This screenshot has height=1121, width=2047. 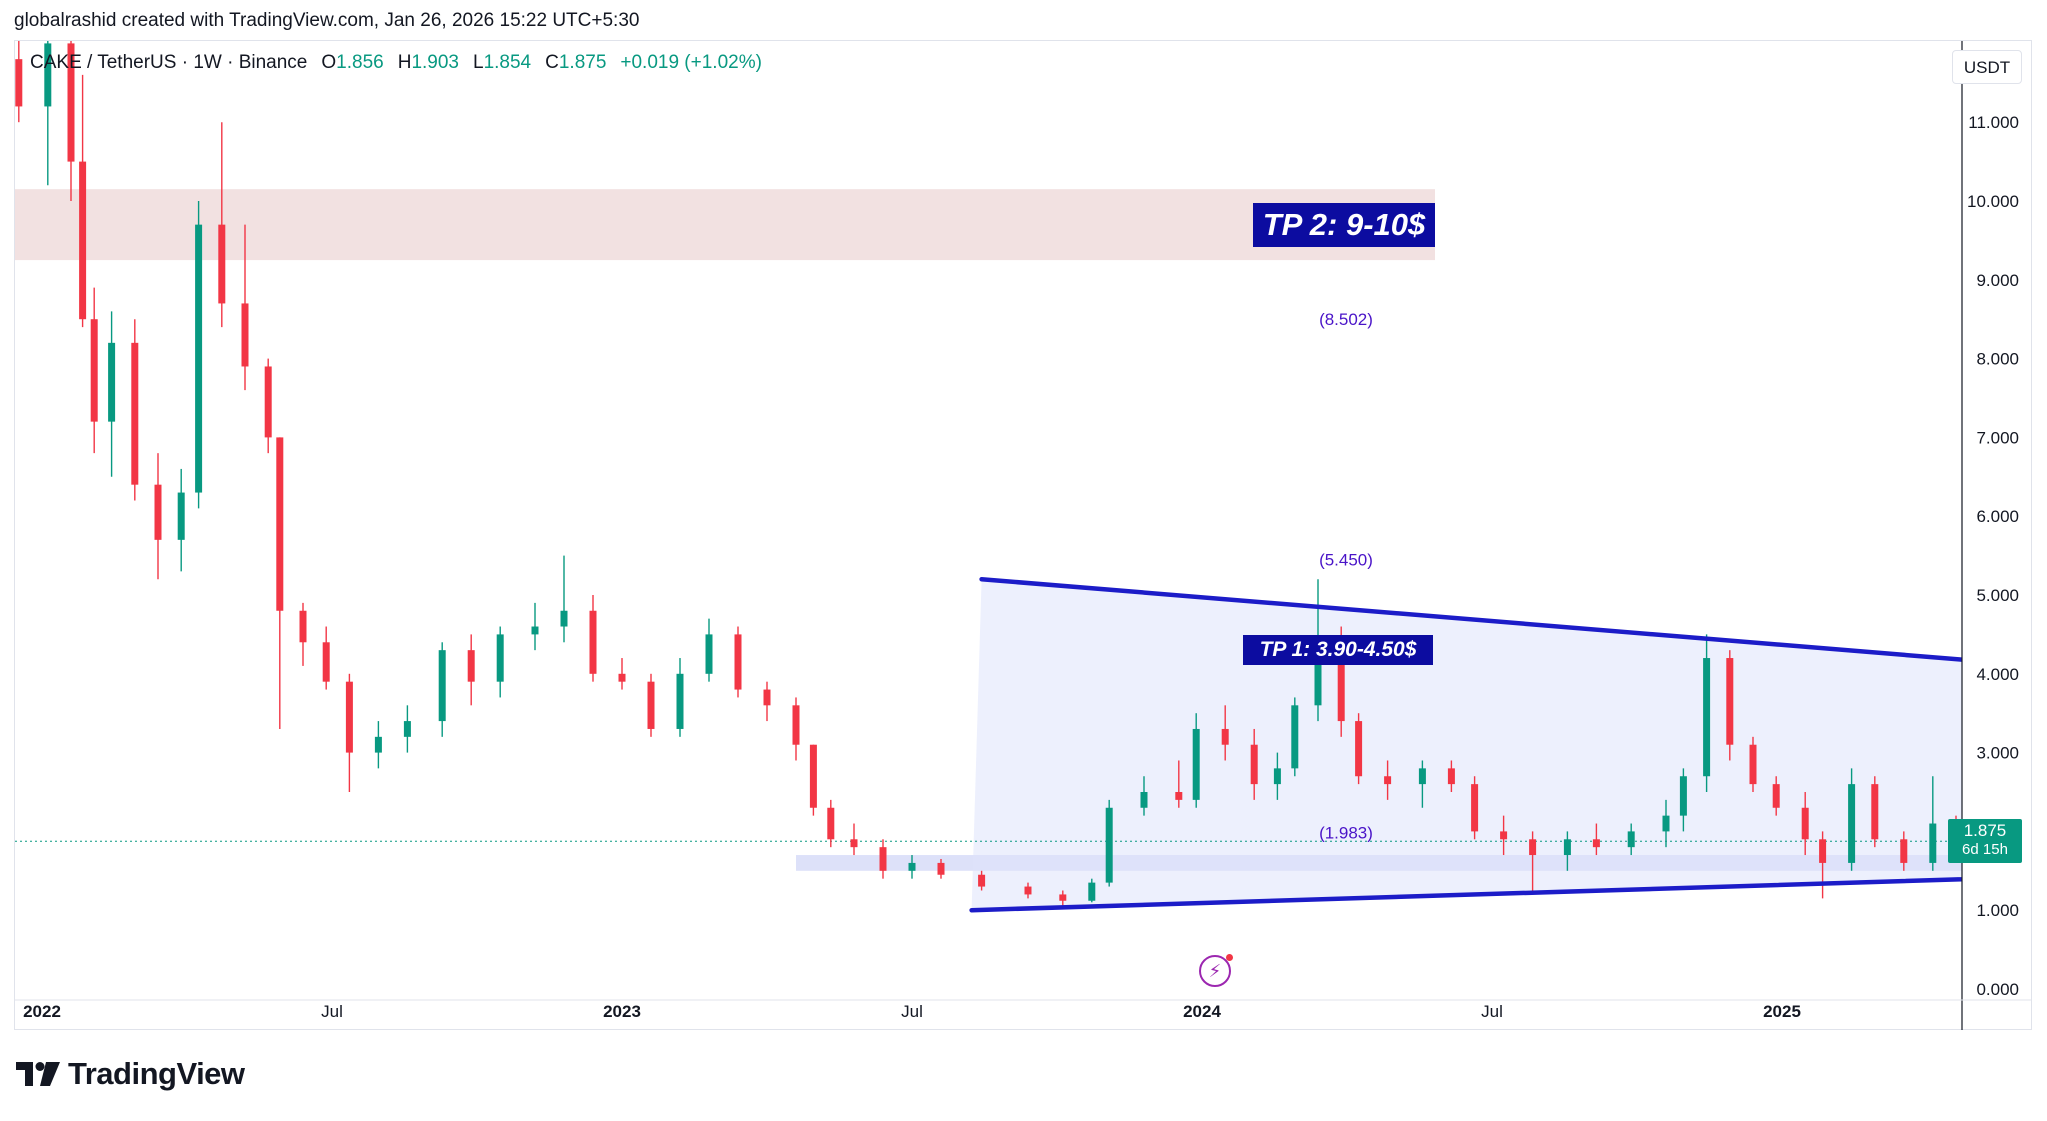 What do you see at coordinates (1346, 319) in the screenshot?
I see `fib-level-label: (8.502)` at bounding box center [1346, 319].